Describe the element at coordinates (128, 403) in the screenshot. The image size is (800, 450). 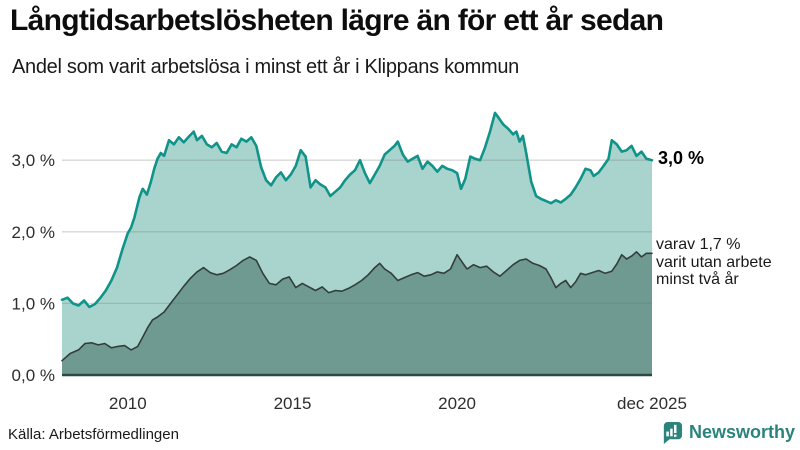
I see `x-tick-label: 2010` at that location.